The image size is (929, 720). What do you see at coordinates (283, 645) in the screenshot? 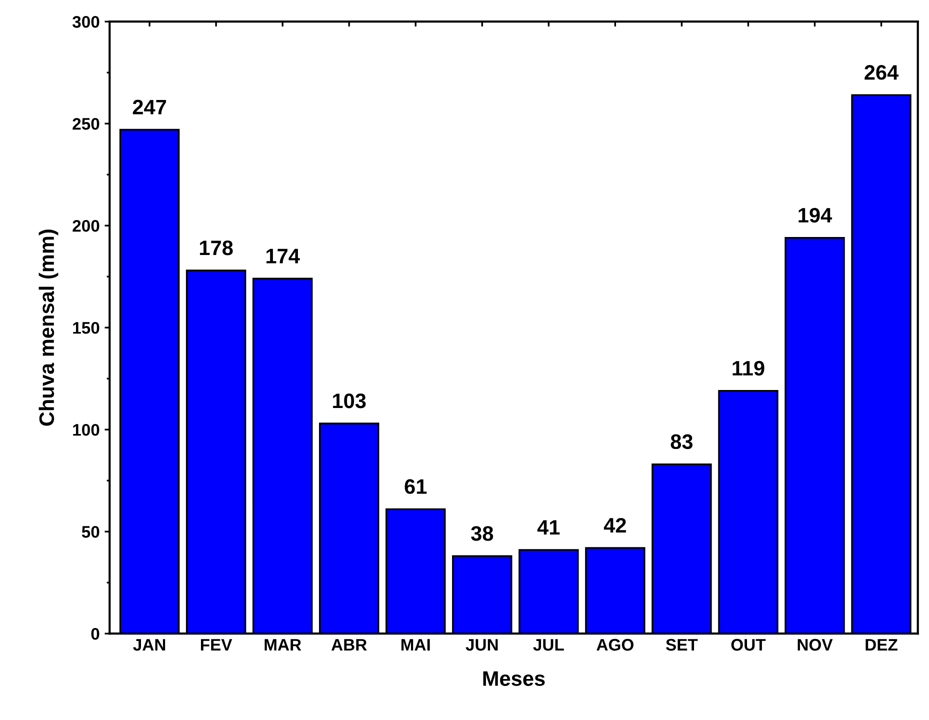
I see `x-tick-label: MAR` at bounding box center [283, 645].